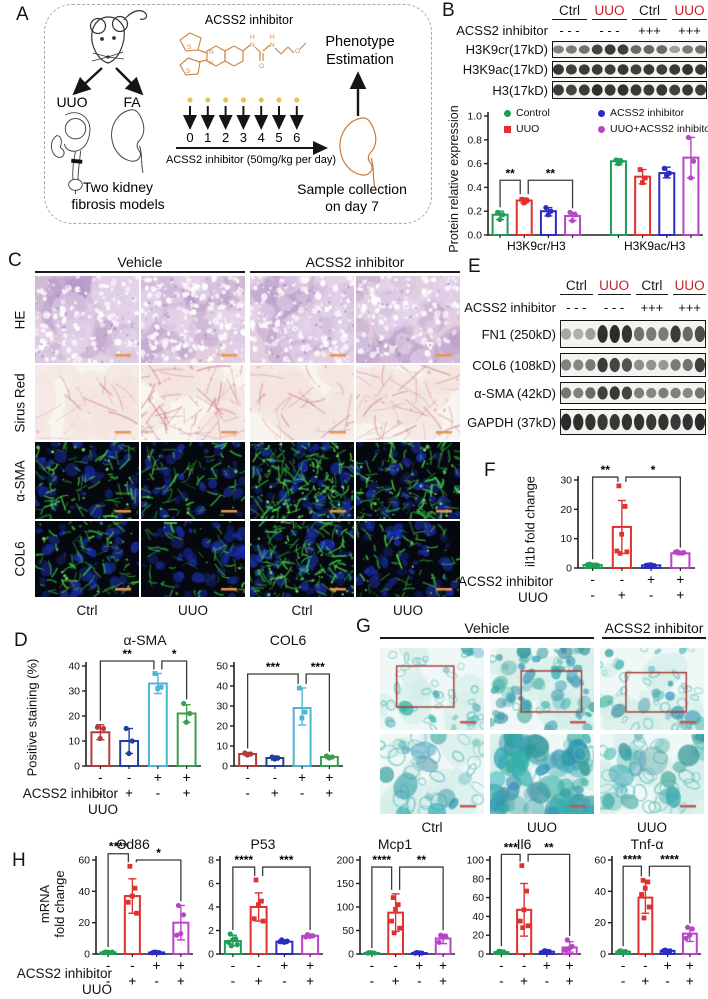  What do you see at coordinates (647, 844) in the screenshot?
I see `tnfa-title: Tnf-α` at bounding box center [647, 844].